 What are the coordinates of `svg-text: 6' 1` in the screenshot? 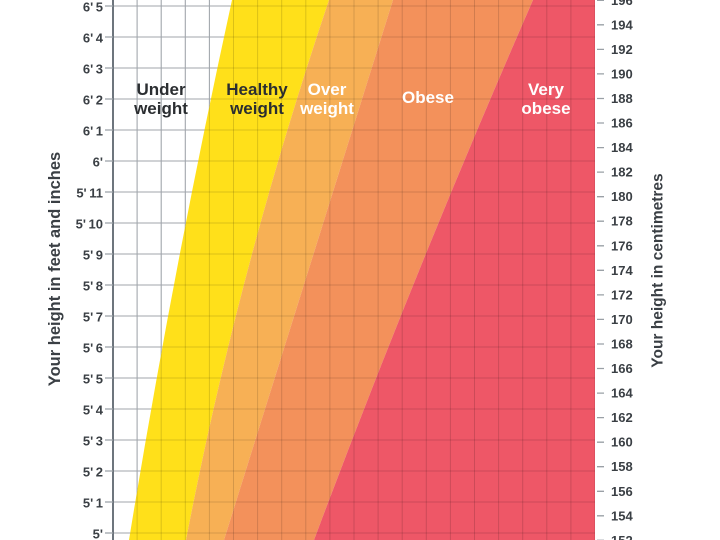 It's located at (93, 131).